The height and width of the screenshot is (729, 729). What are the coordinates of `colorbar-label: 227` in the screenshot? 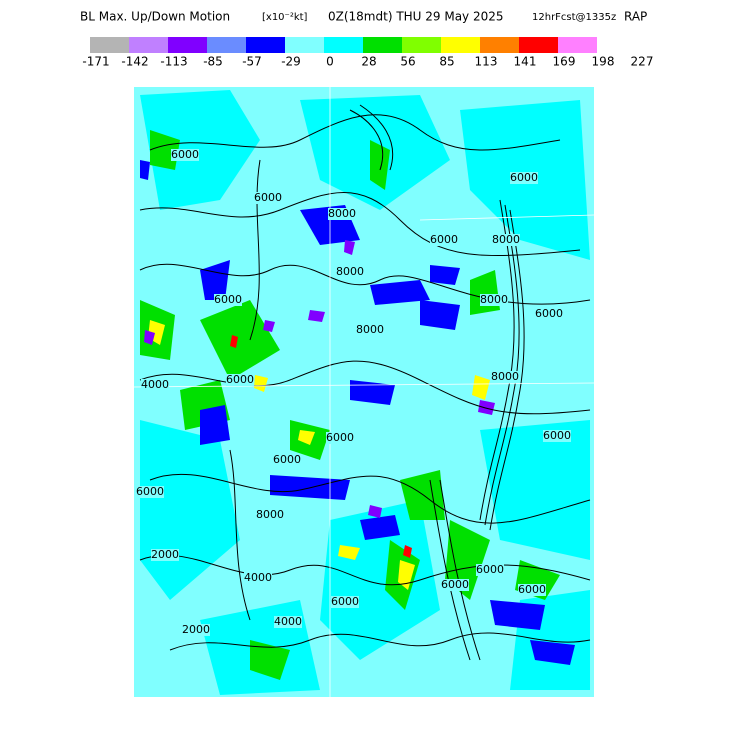 It's located at (642, 62).